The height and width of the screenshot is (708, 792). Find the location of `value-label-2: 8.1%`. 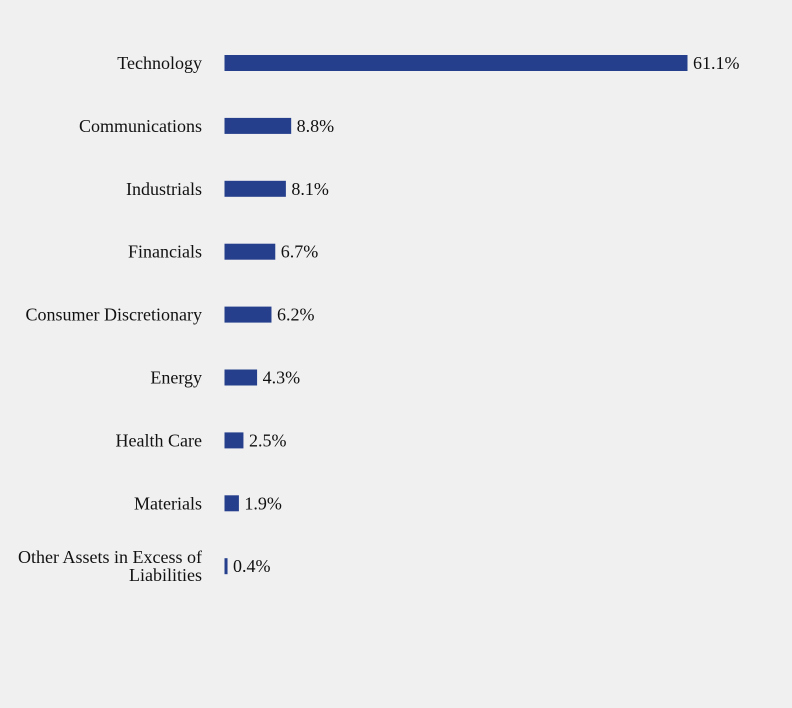

value-label-2: 8.1% is located at coordinates (310, 189).